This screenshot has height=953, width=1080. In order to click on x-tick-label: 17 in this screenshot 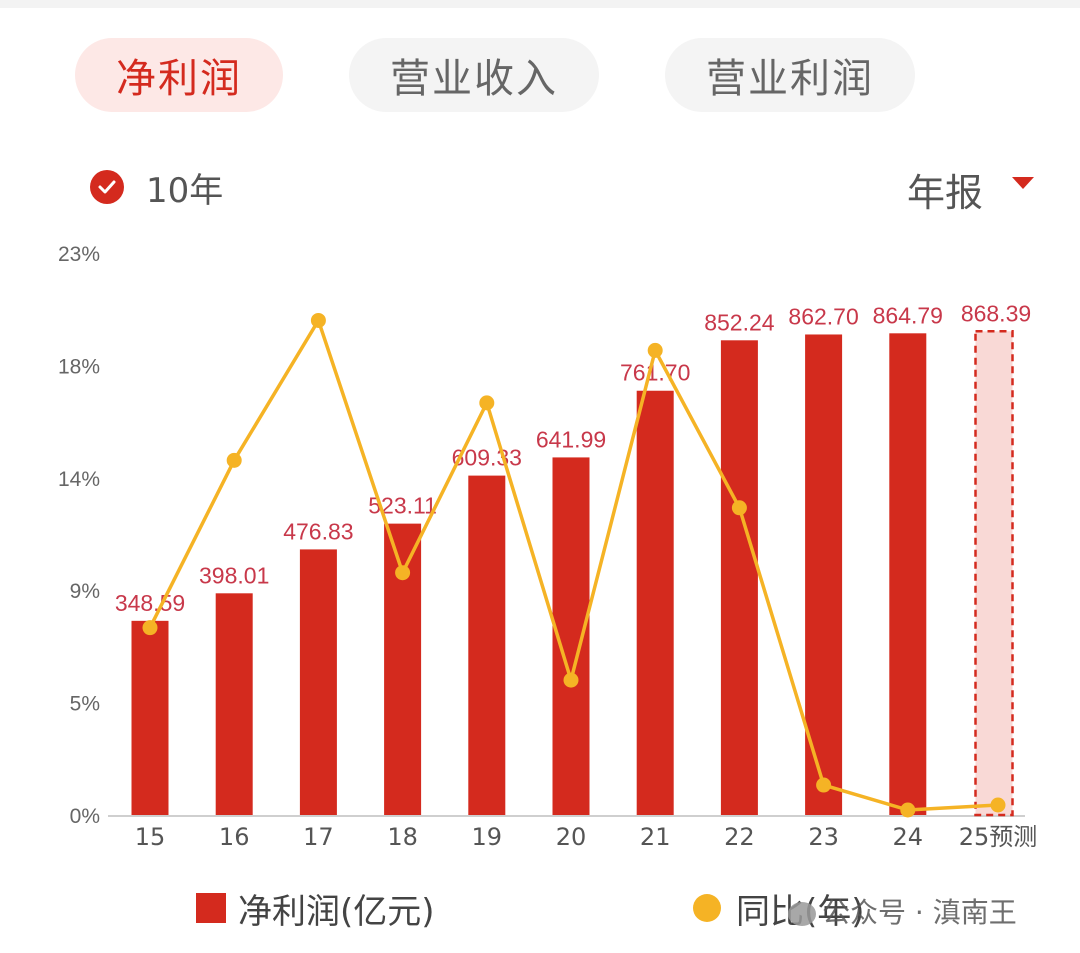, I will do `click(318, 836)`.